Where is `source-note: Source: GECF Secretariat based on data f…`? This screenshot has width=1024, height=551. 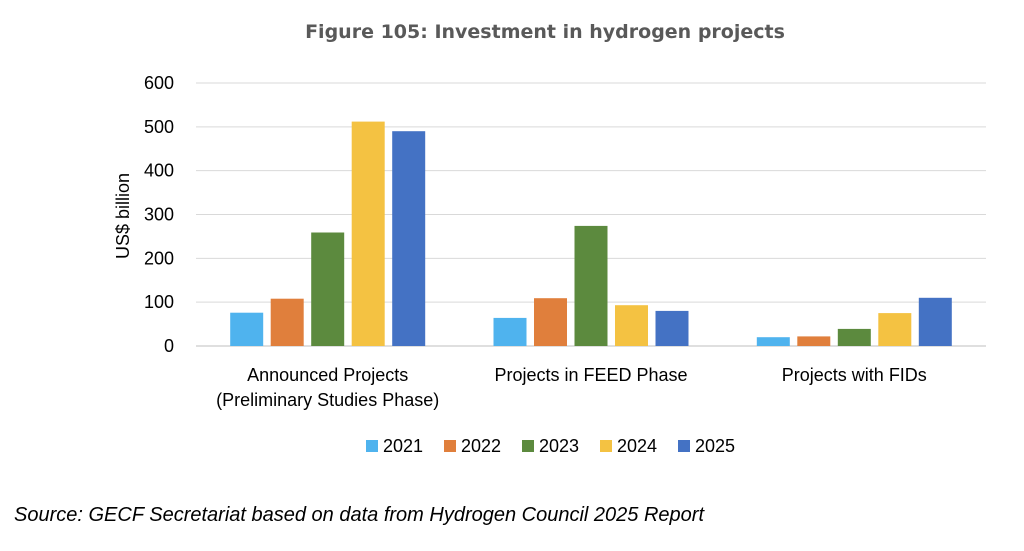 source-note: Source: GECF Secretariat based on data f… is located at coordinates (359, 515).